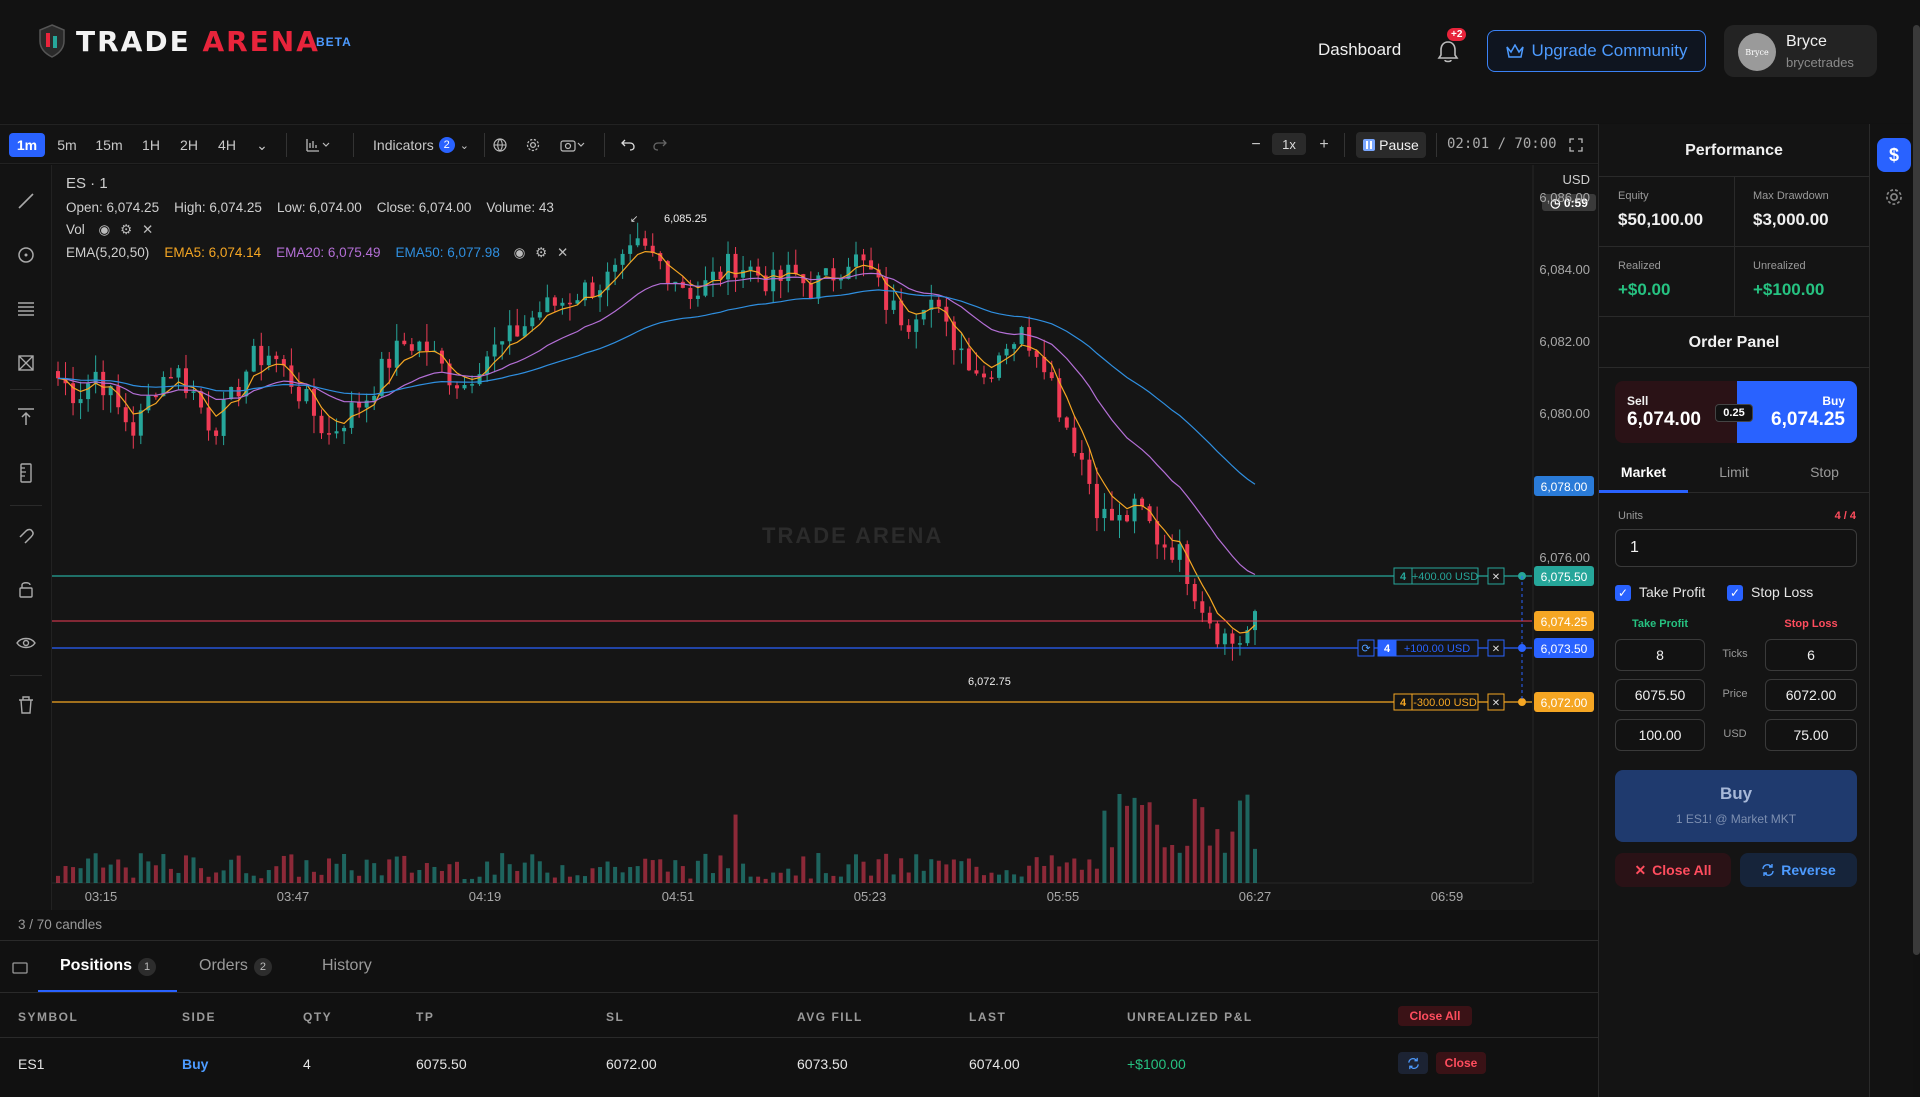 This screenshot has height=1097, width=1920. What do you see at coordinates (1413, 1063) in the screenshot?
I see `reverse-position-button` at bounding box center [1413, 1063].